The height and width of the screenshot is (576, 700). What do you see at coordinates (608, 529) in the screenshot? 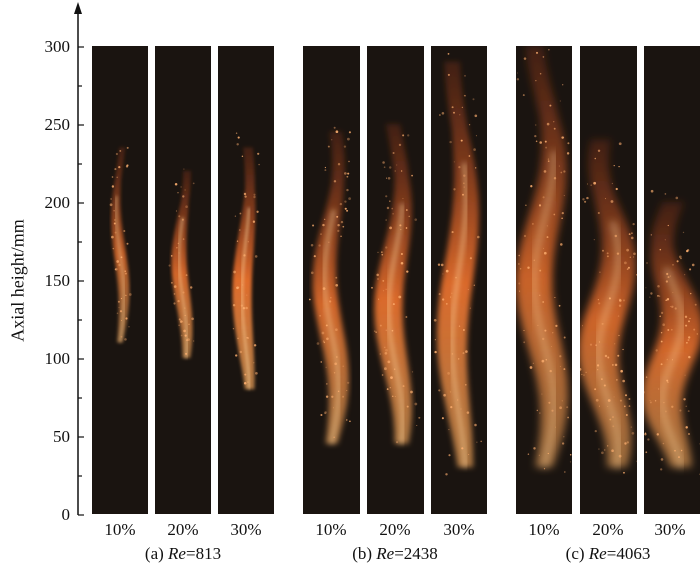
I see `panel-label-c-20: 20%` at bounding box center [608, 529].